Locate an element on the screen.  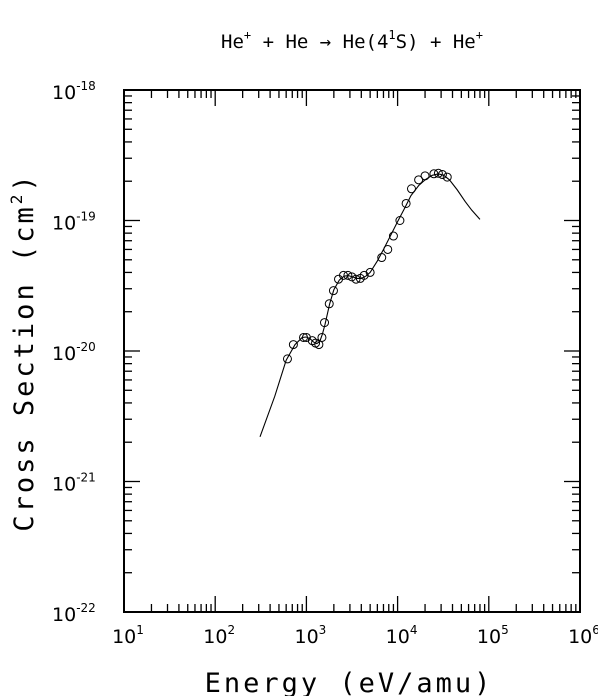
title-sup-2: 1 is located at coordinates (391, 35).